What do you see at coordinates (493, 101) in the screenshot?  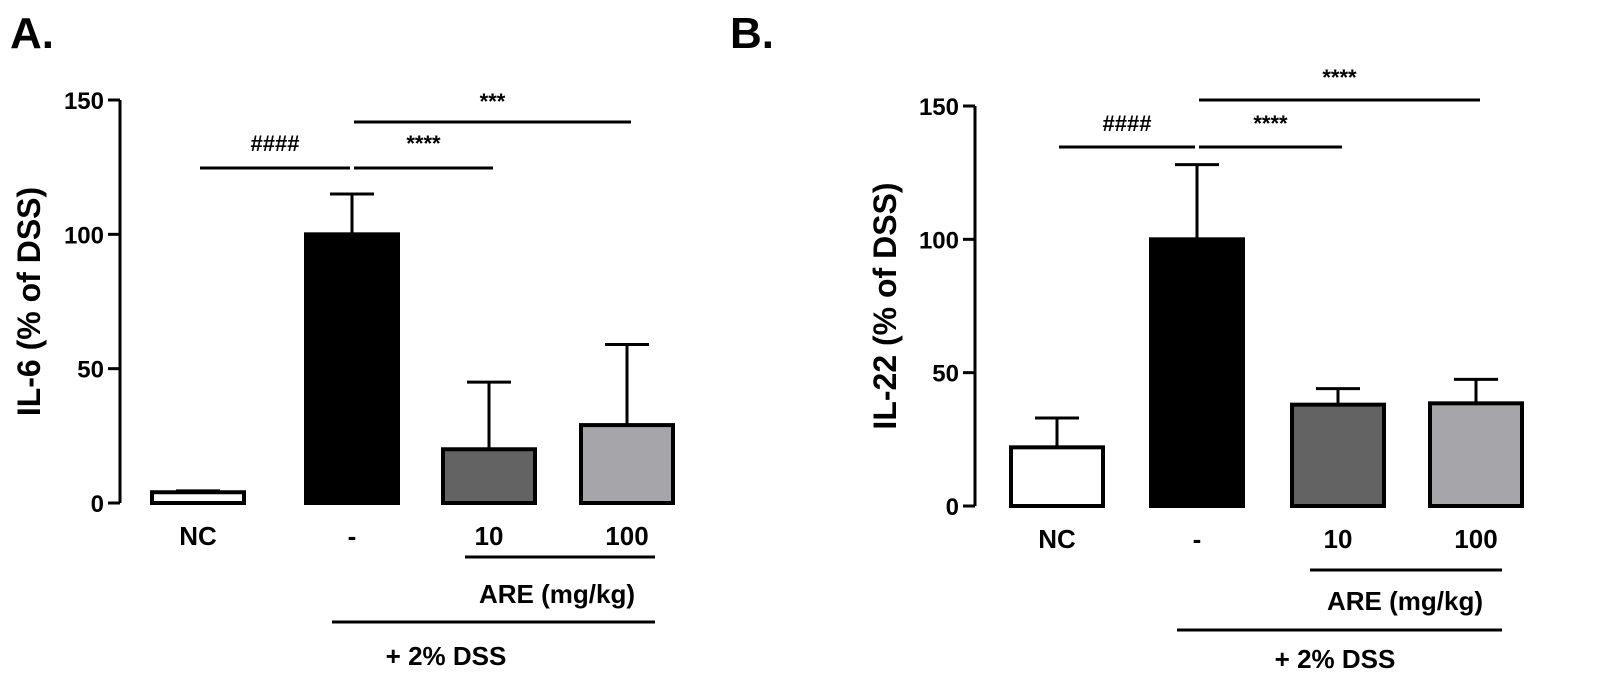 I see `significance-label: ***` at bounding box center [493, 101].